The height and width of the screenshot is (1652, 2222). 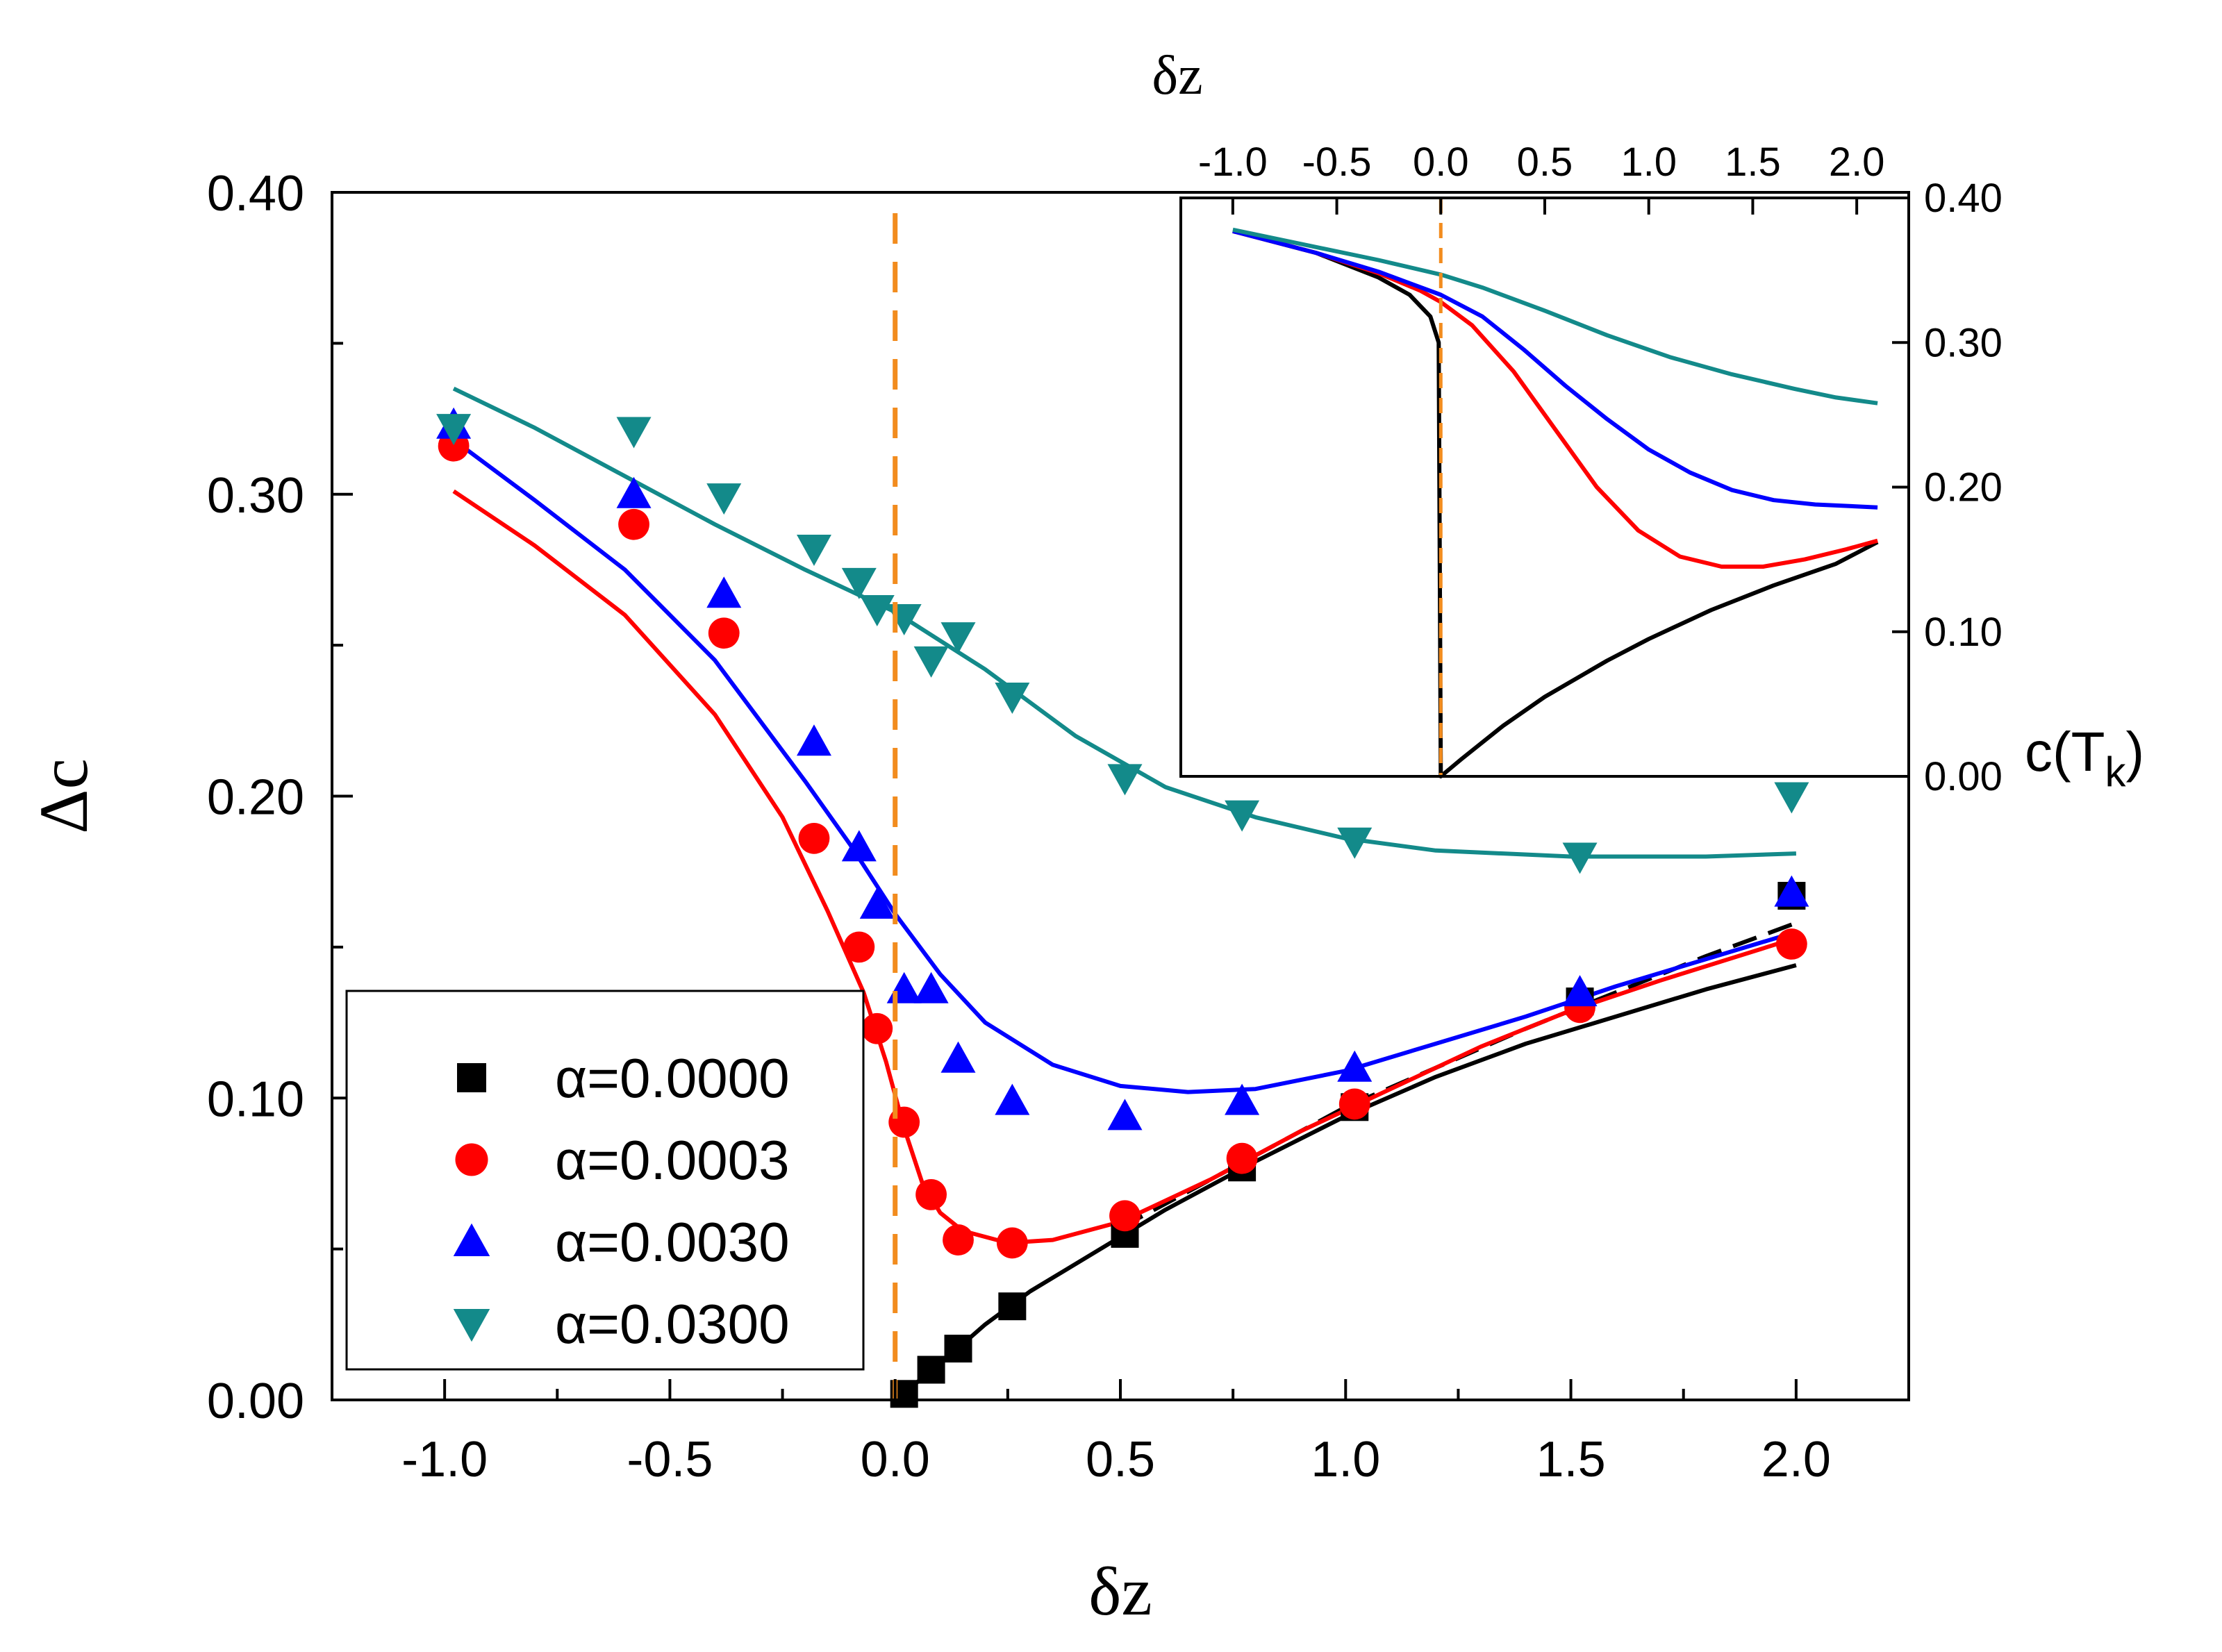 I want to click on inset-curves, so click(x=1555, y=502).